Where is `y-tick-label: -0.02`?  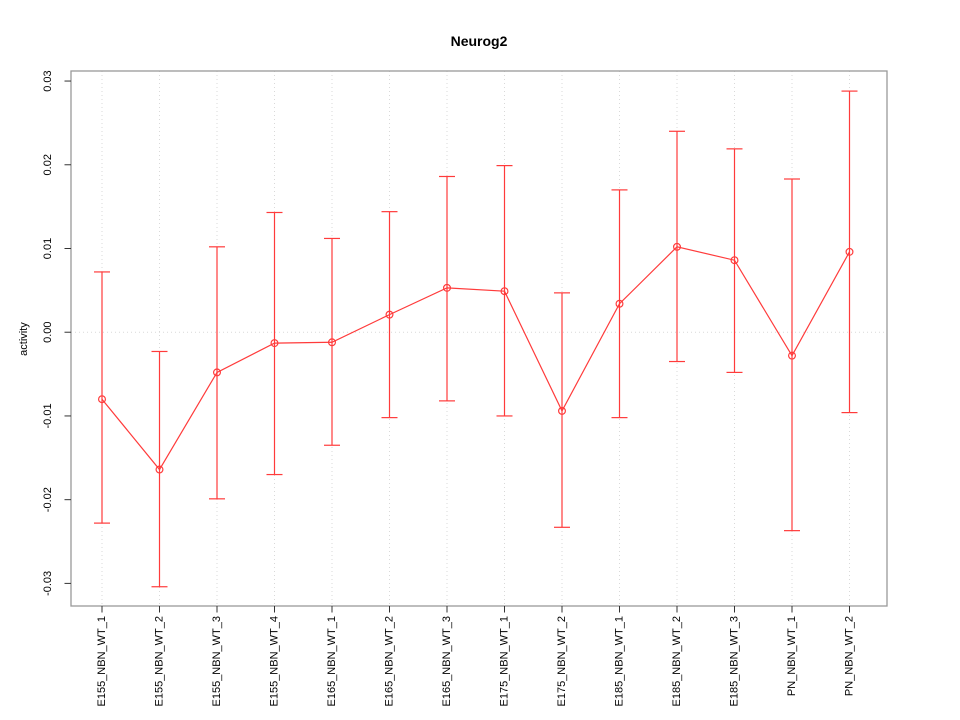 y-tick-label: -0.02 is located at coordinates (48, 499).